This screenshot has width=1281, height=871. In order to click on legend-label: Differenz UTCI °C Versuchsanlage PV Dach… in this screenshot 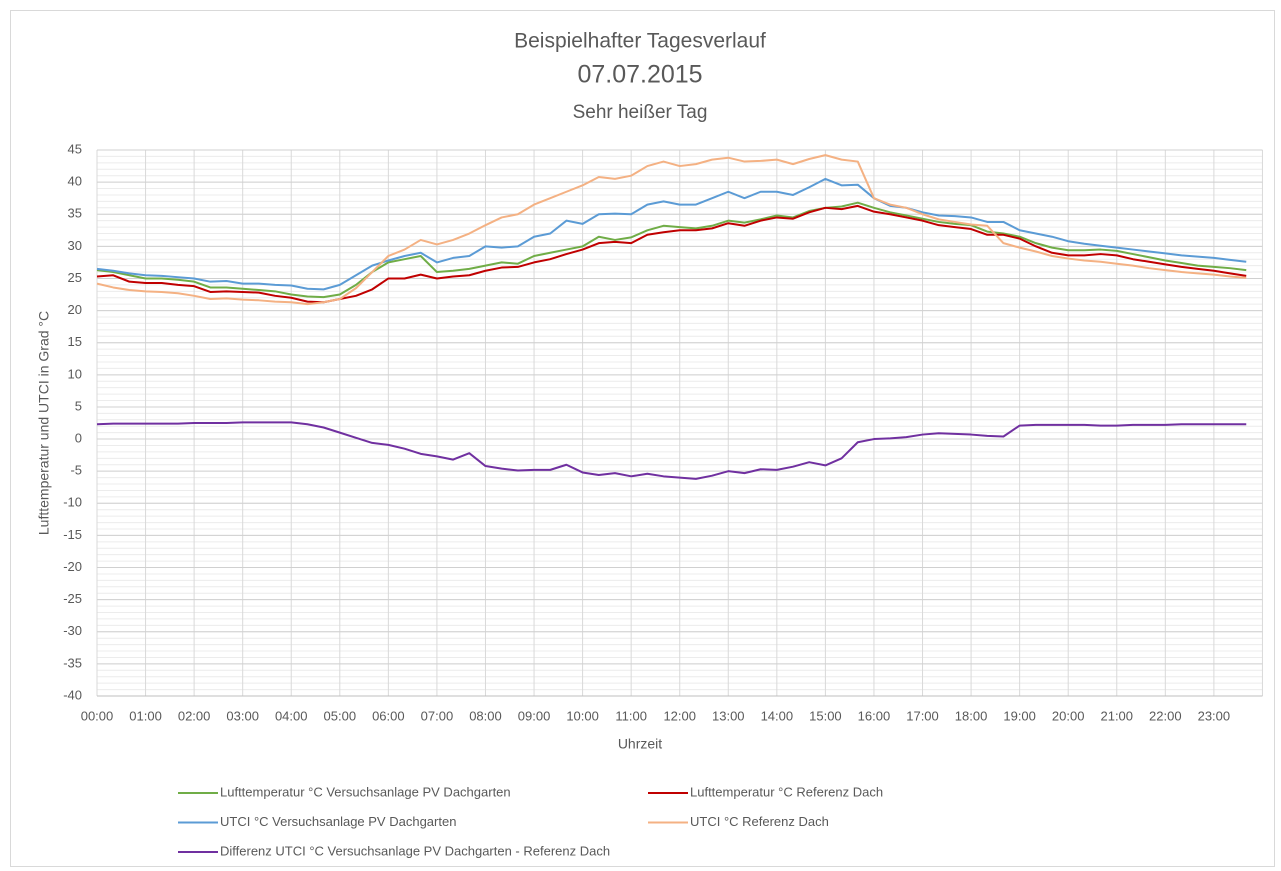, I will do `click(415, 850)`.